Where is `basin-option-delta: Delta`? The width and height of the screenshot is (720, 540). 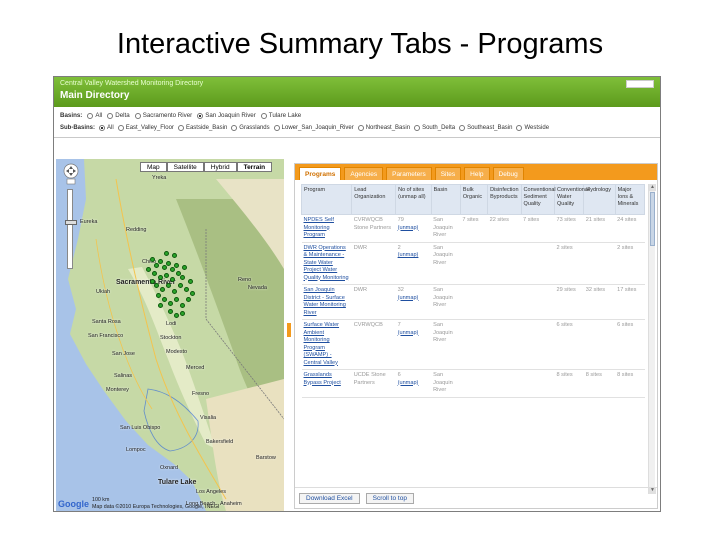 basin-option-delta: Delta is located at coordinates (118, 115).